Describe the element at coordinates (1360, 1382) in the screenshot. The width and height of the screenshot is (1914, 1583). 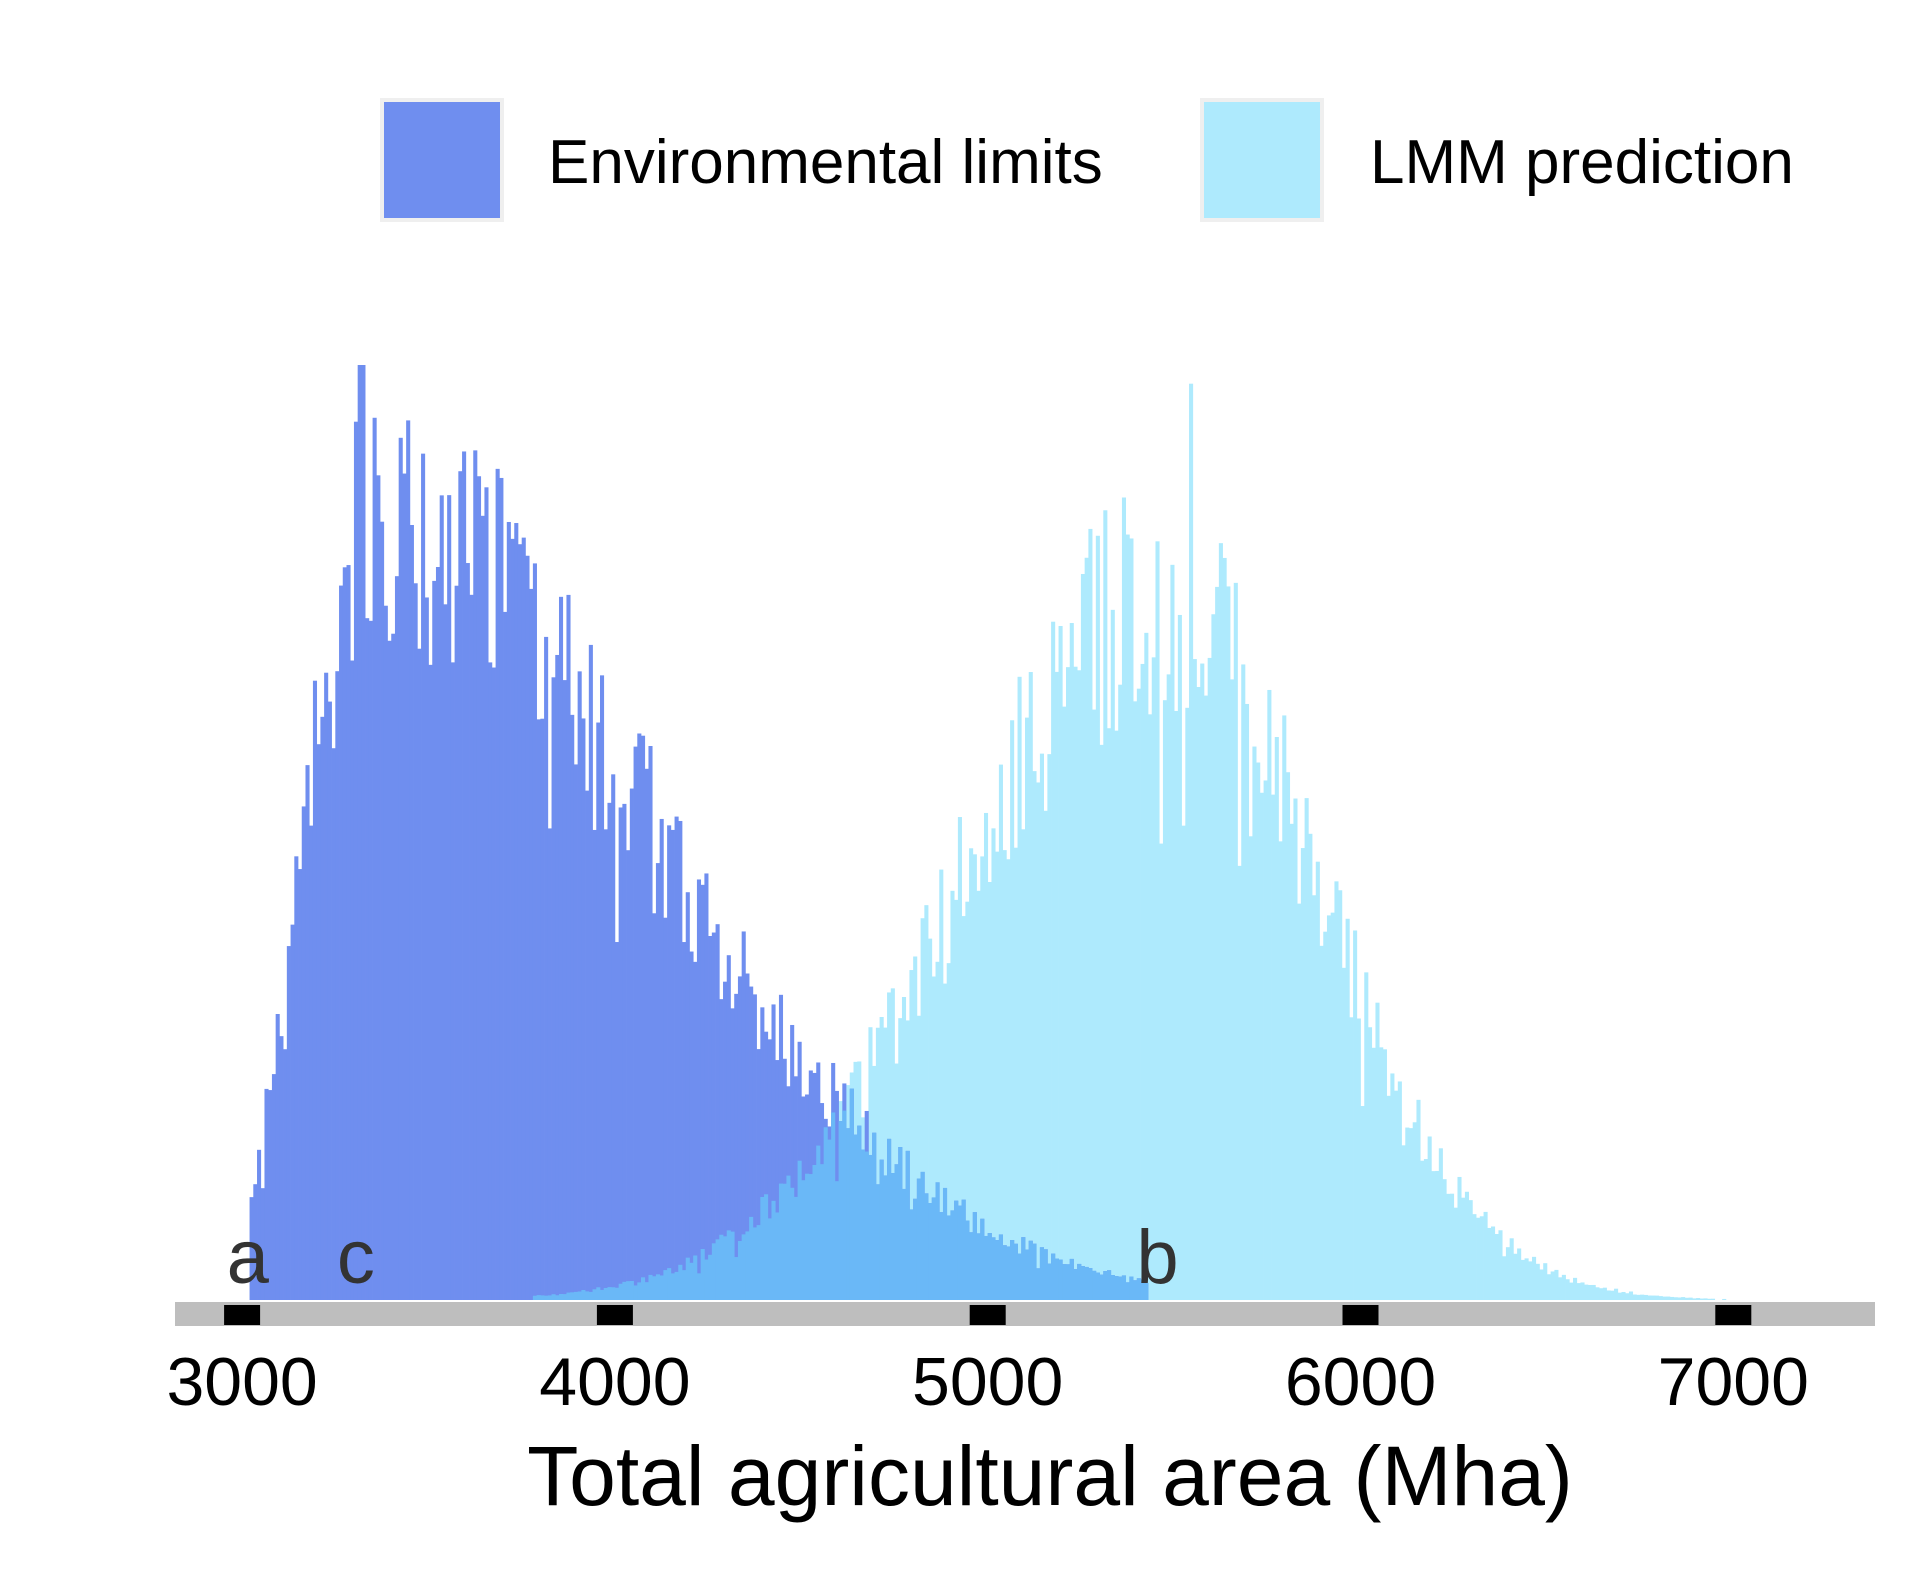
I see `x-tick-label: 6000` at that location.